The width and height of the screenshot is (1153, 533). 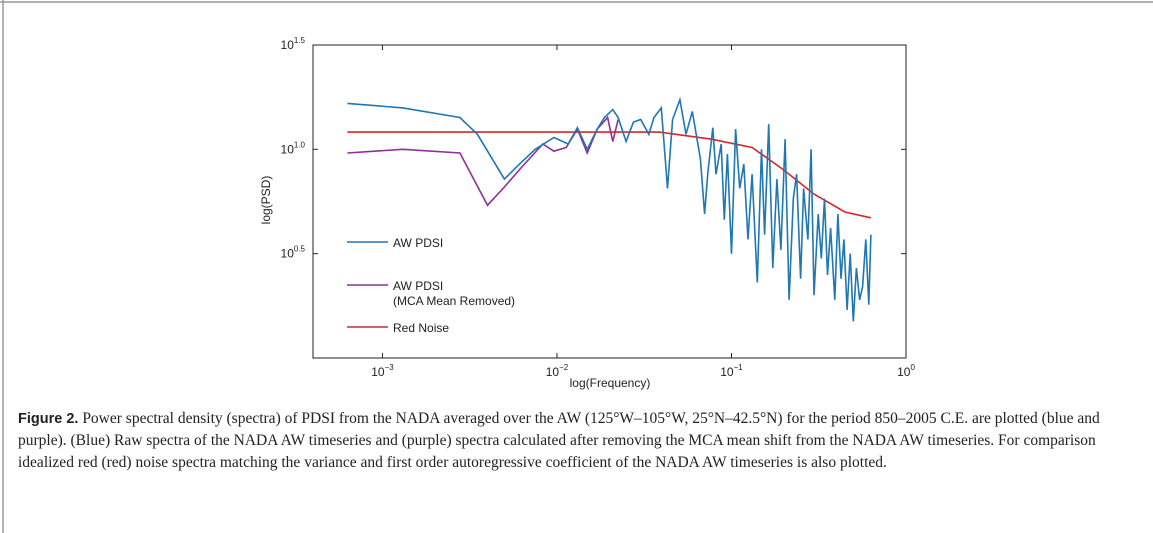 I want to click on x-tick-label: 10⁻², so click(x=557, y=371).